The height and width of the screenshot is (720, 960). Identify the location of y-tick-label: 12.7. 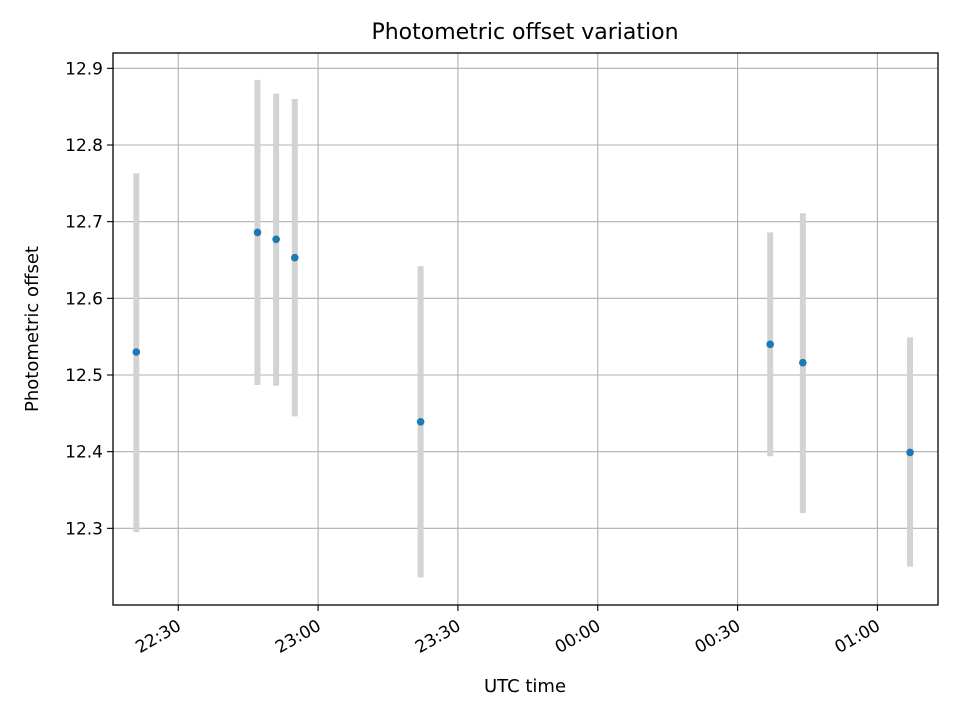
(84, 223).